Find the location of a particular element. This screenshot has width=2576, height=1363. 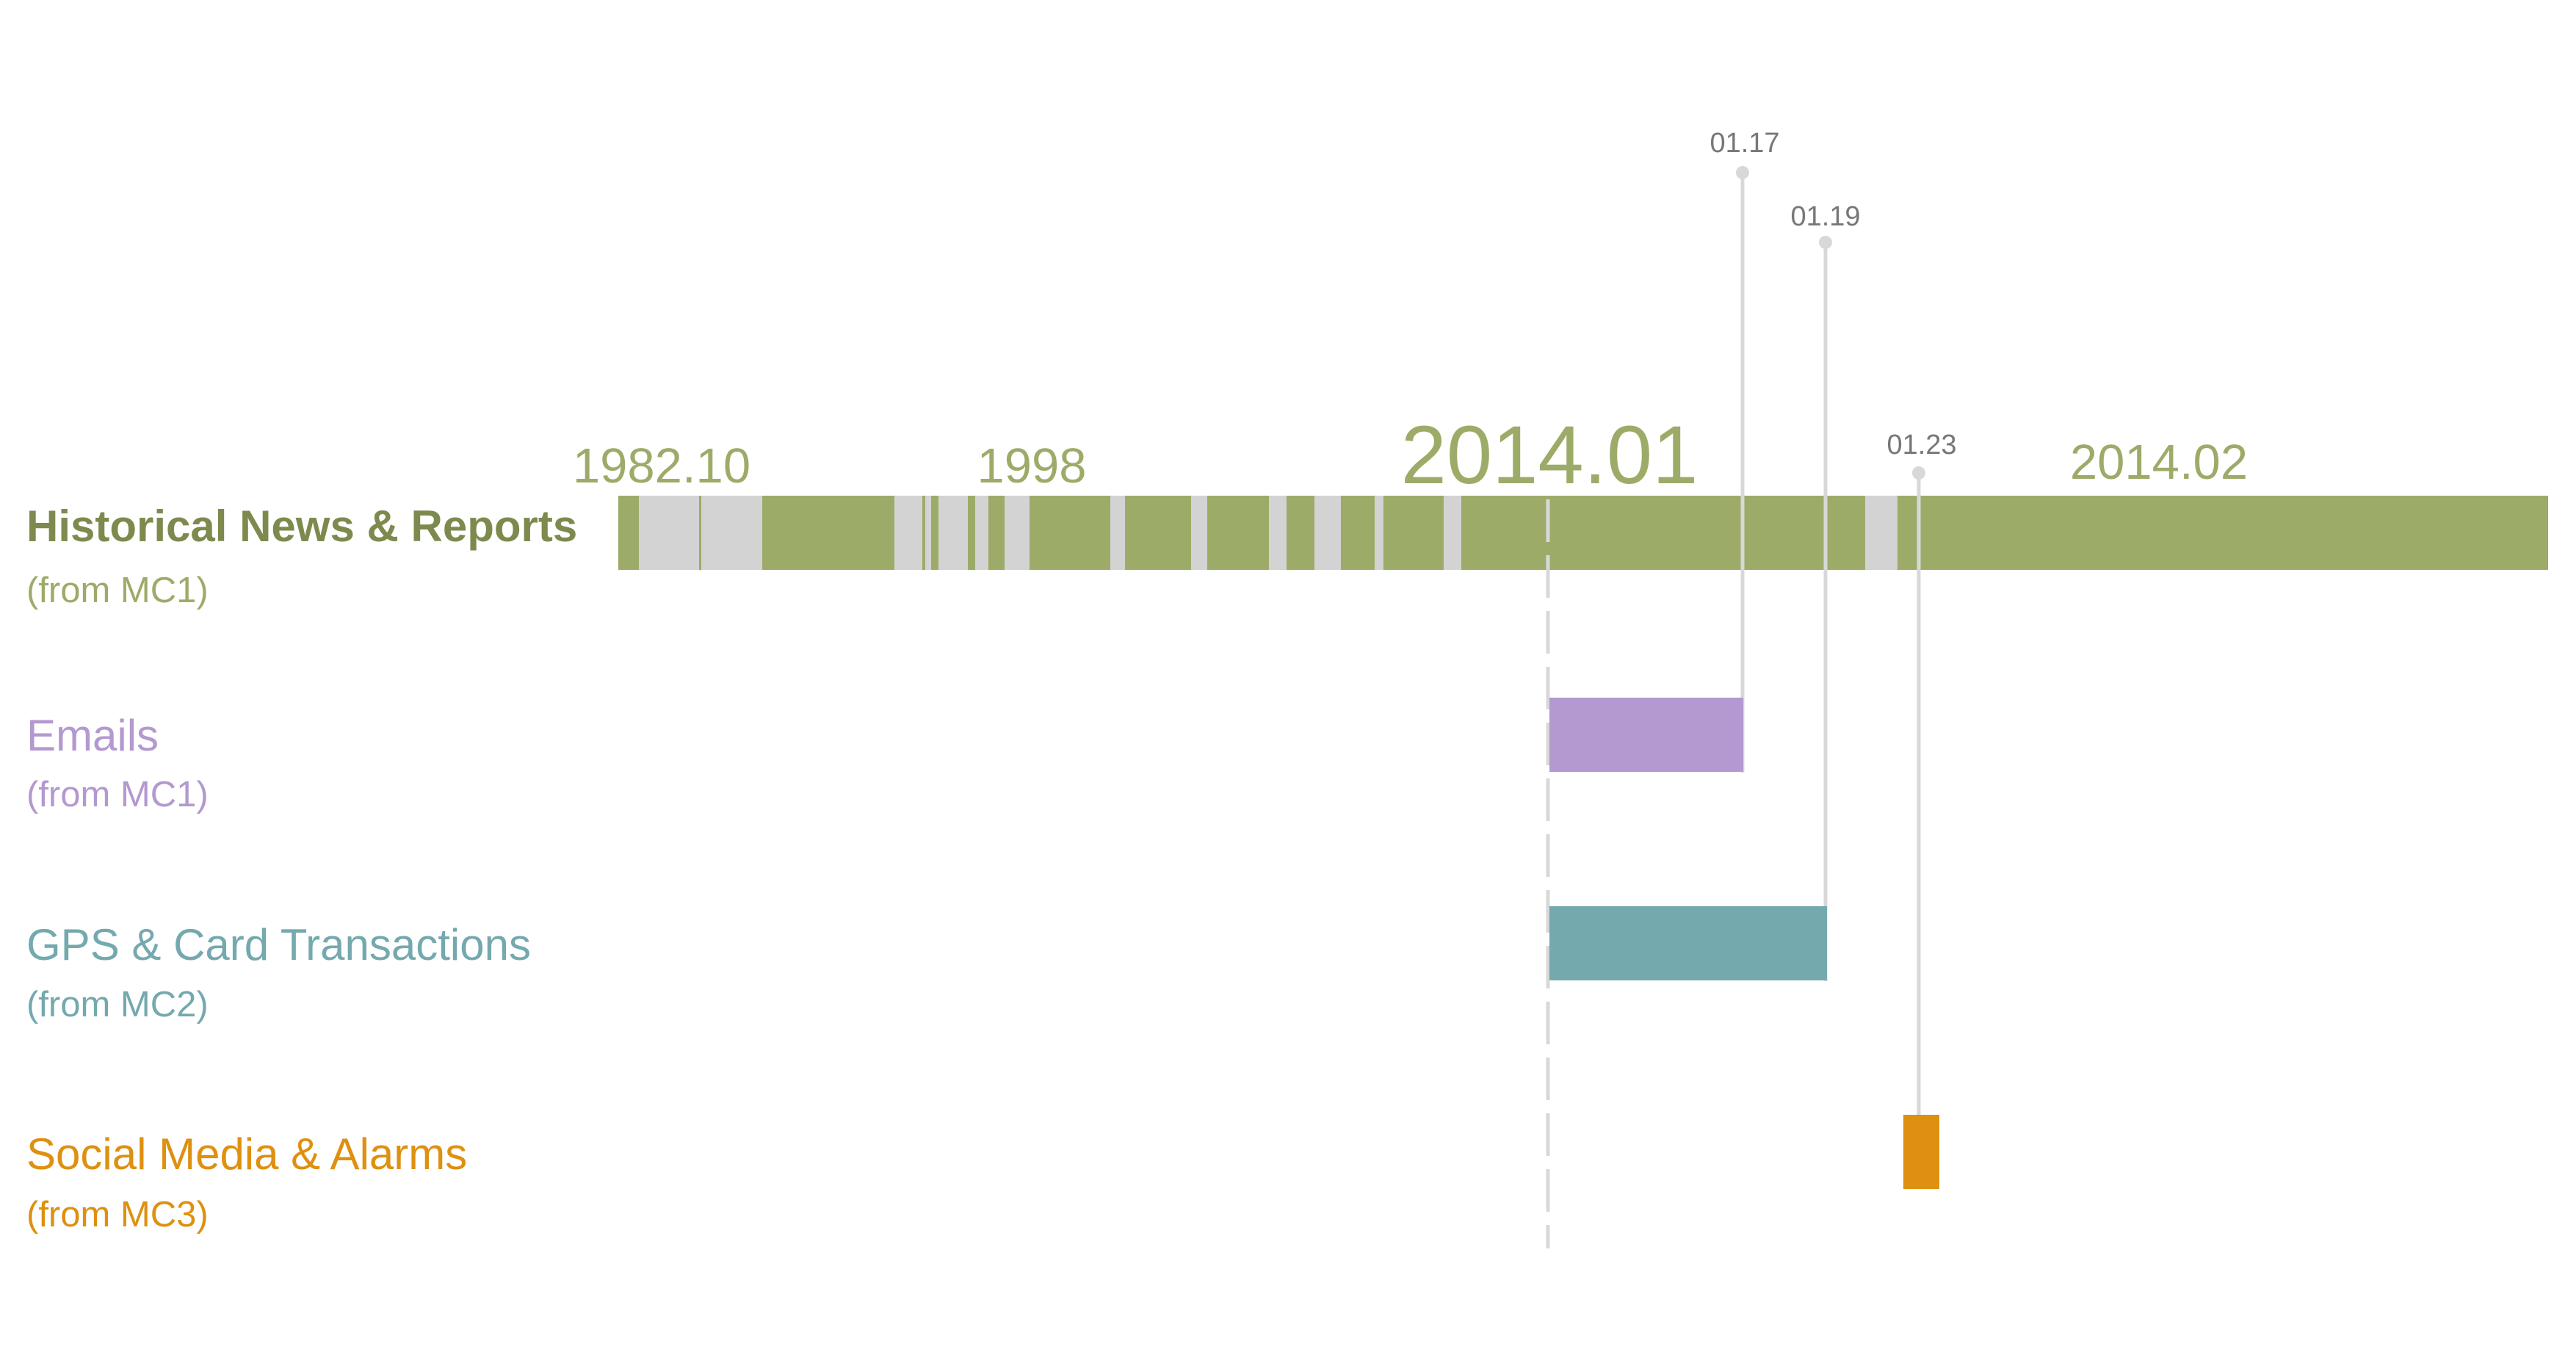

news-timeline-bar is located at coordinates (1583, 533).